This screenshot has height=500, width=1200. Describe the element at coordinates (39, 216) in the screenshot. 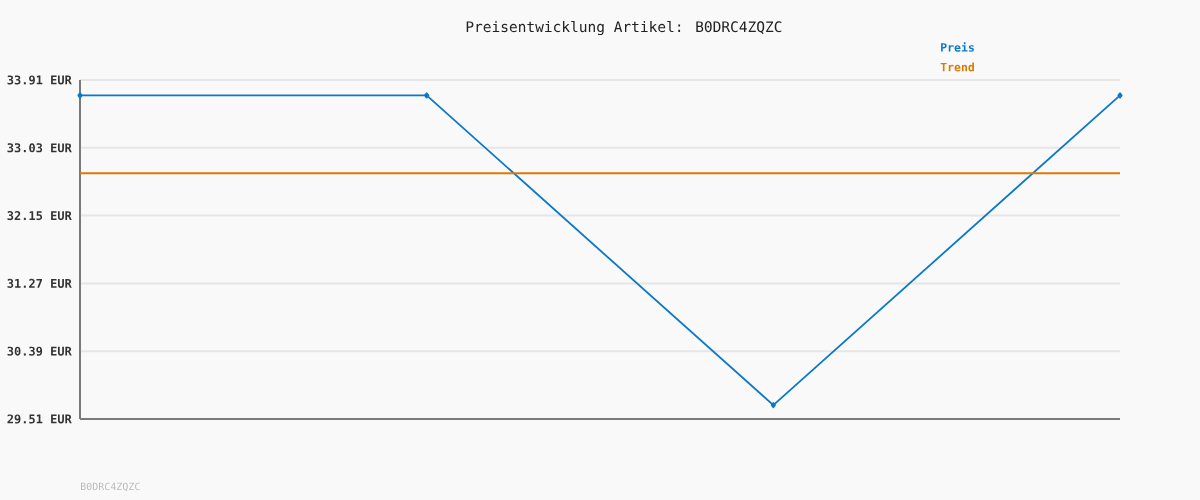

I see `y-tick-label: 32.15 EUR` at that location.